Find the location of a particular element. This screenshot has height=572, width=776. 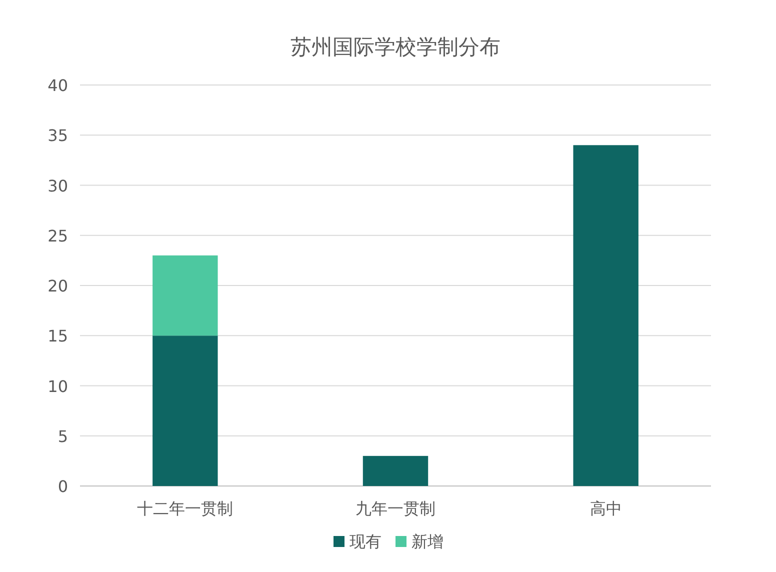

y-tick-label: 10 is located at coordinates (58, 386).